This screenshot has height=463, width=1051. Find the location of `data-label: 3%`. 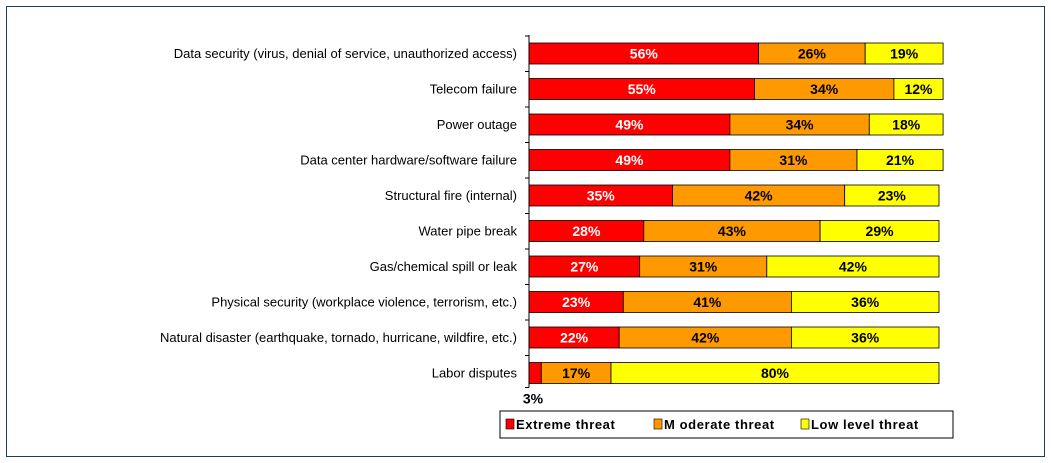

data-label: 3% is located at coordinates (533, 399).